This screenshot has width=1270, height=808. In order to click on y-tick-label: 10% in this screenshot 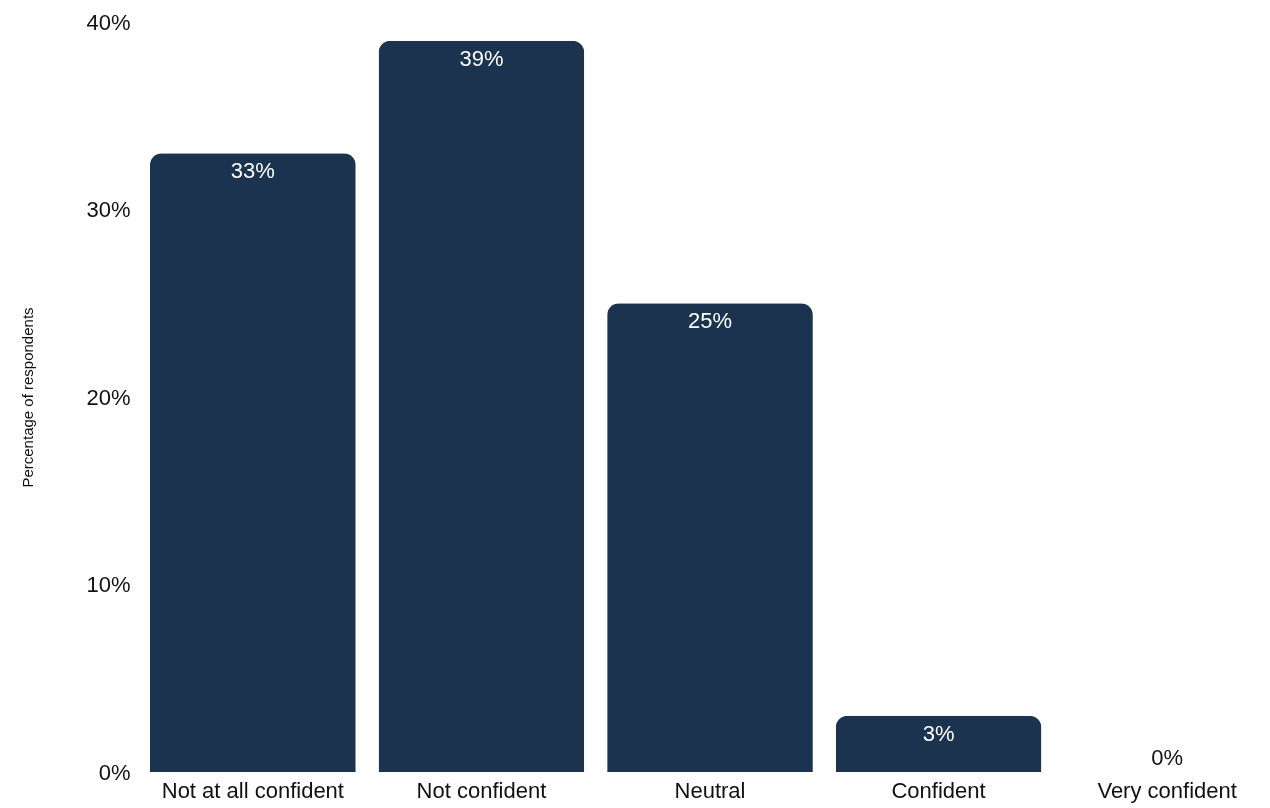, I will do `click(108, 584)`.